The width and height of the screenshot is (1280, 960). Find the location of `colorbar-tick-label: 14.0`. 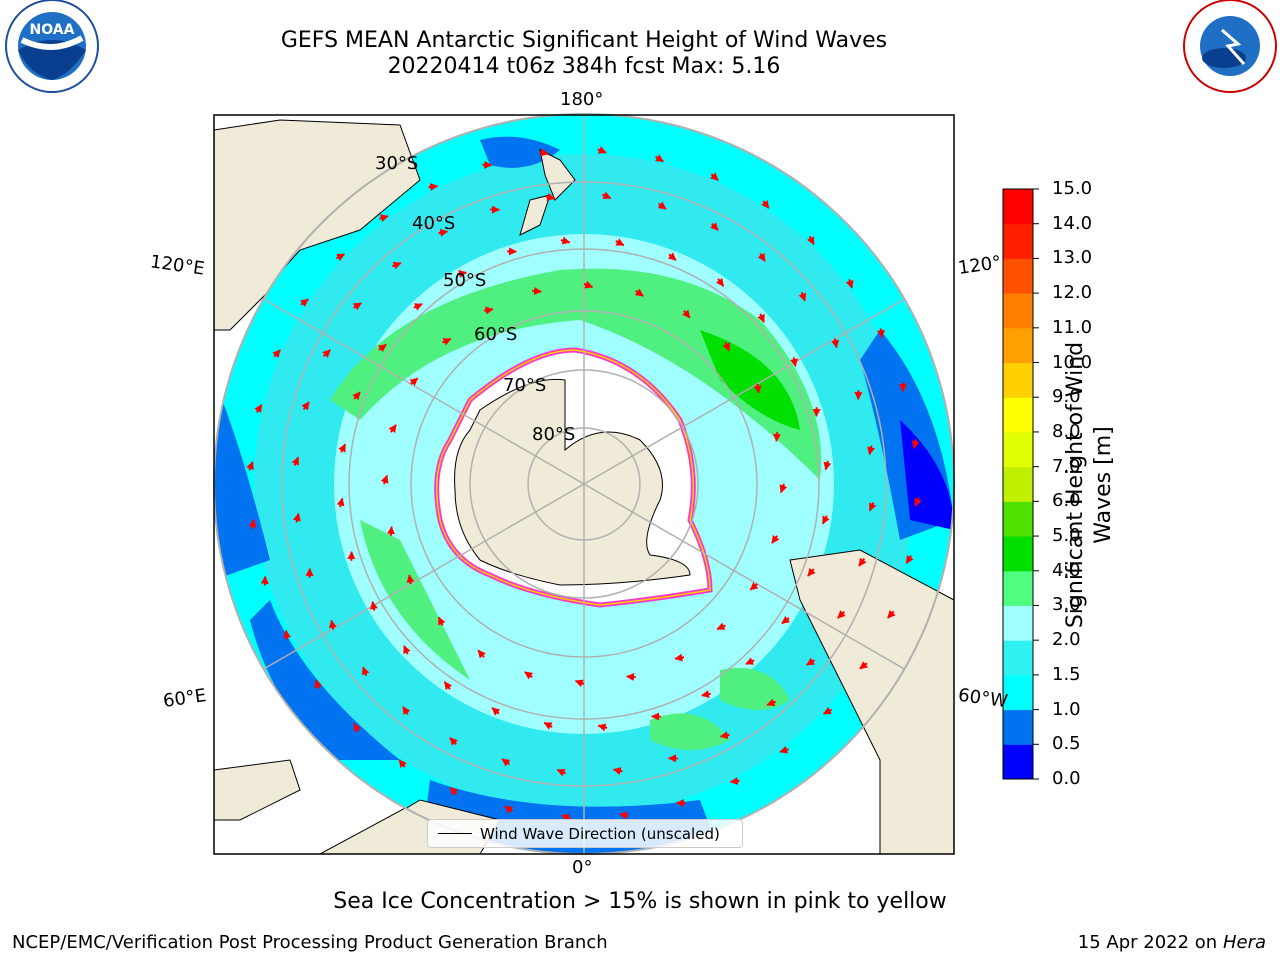

colorbar-tick-label: 14.0 is located at coordinates (1072, 223).